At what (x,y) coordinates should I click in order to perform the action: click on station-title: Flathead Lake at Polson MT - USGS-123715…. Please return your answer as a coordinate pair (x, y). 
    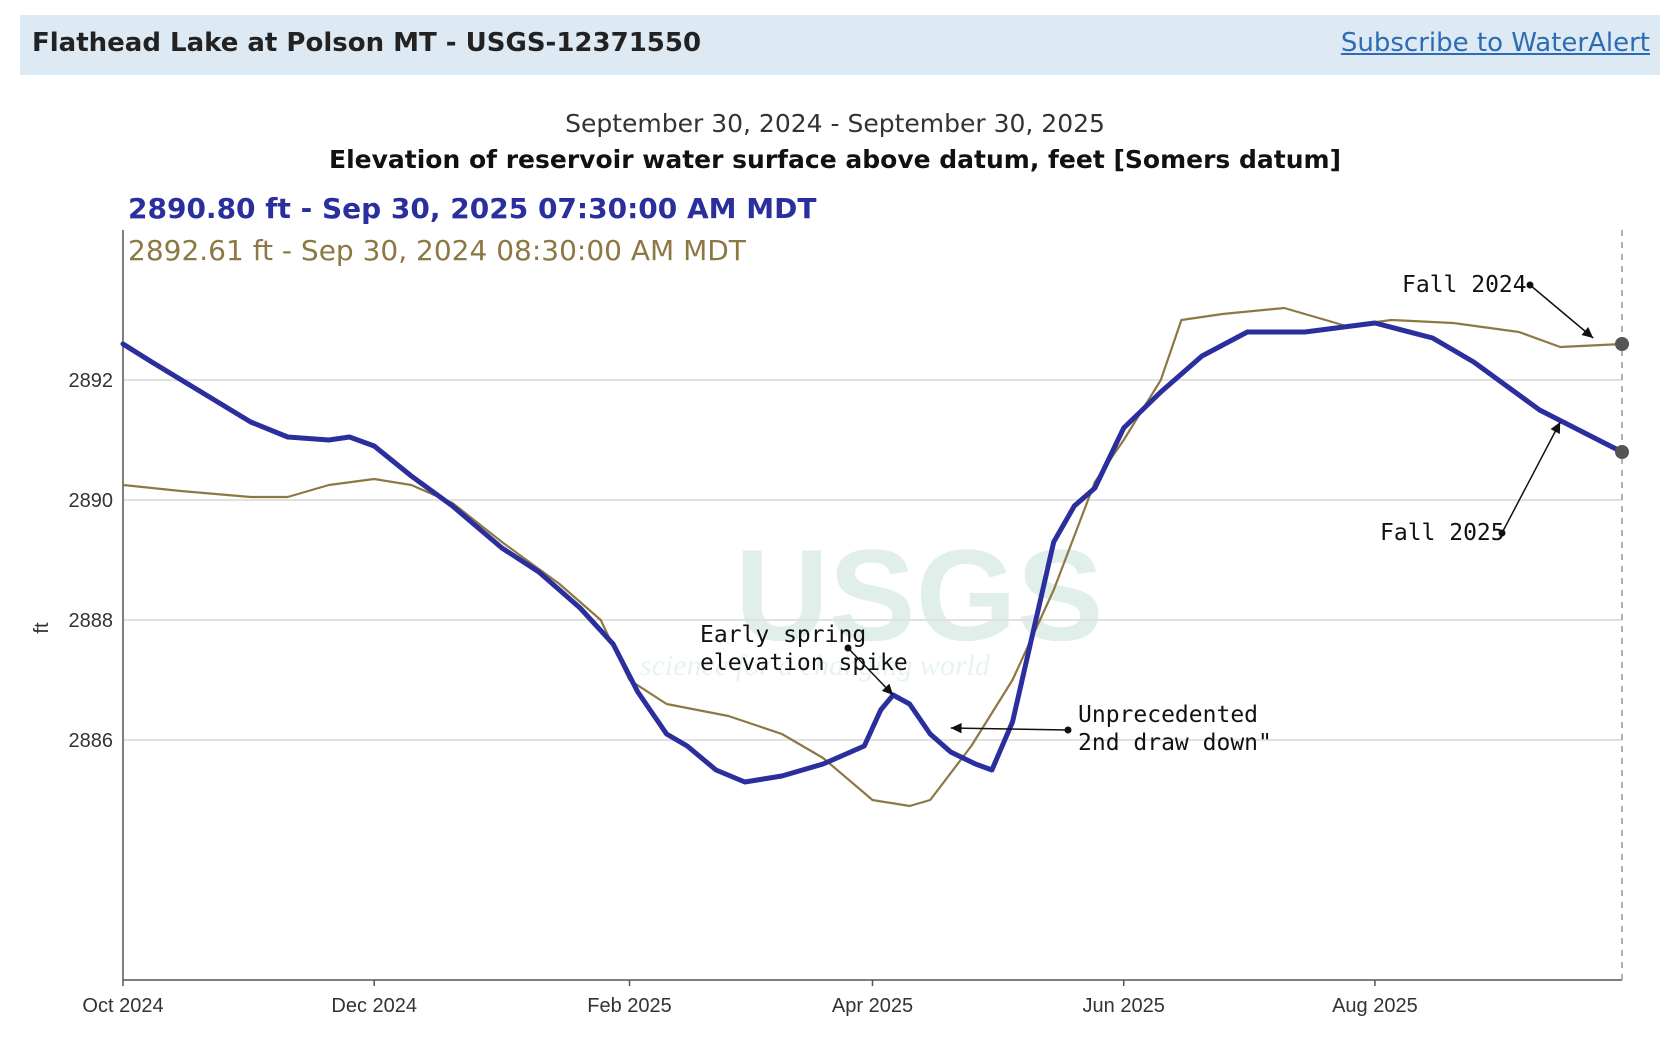
    Looking at the image, I should click on (367, 43).